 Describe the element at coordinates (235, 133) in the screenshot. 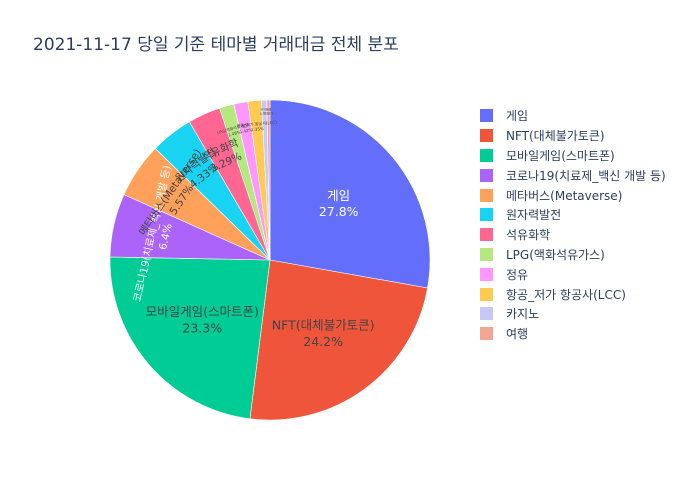

I see `slice-percent-label: 1.48%` at that location.